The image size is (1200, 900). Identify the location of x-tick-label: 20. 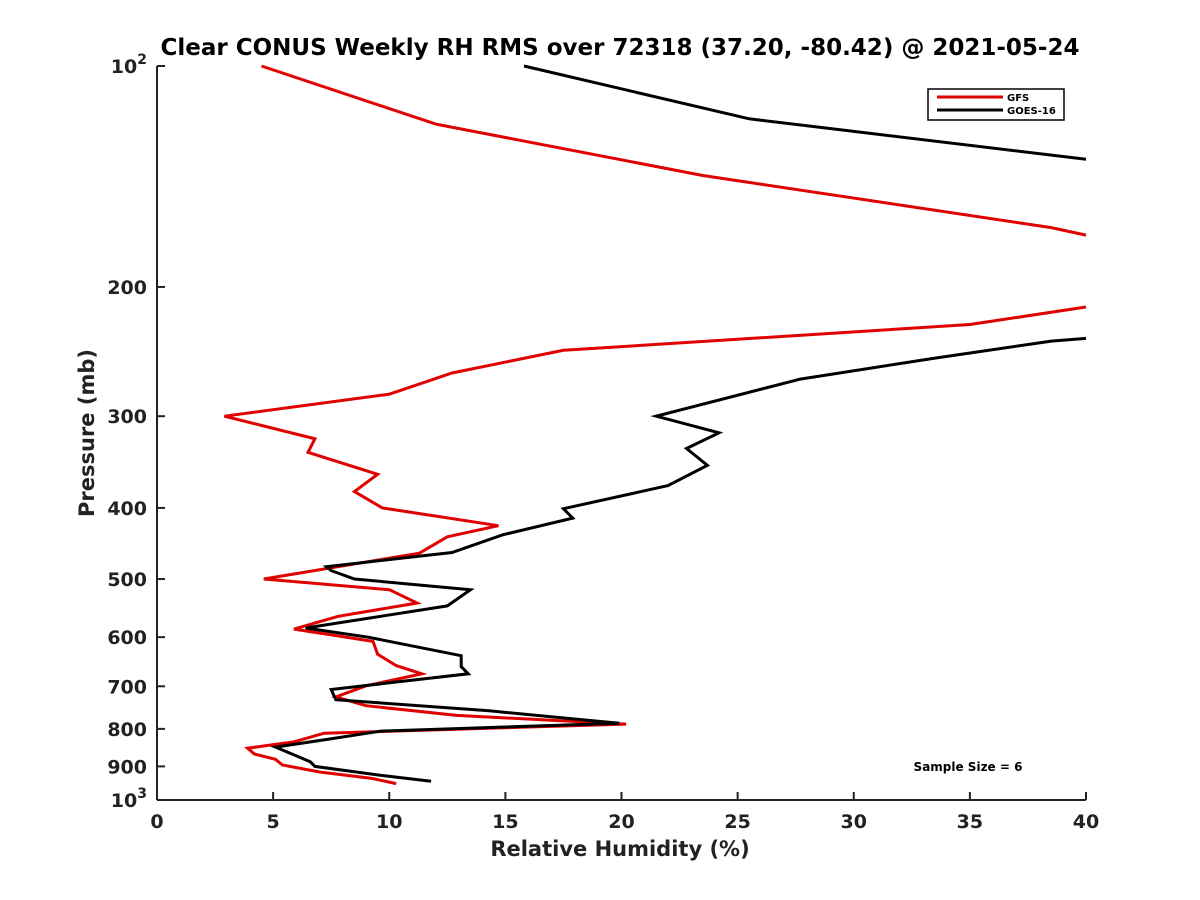
(621, 822).